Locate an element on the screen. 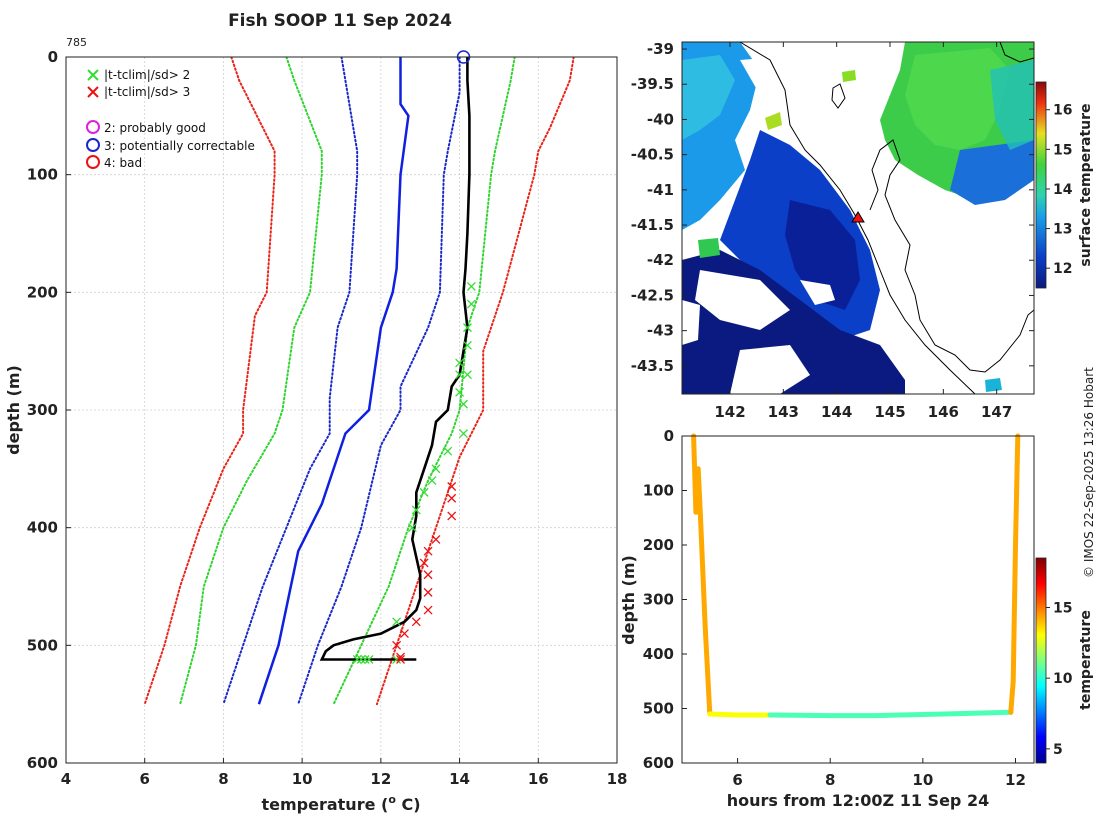 This screenshot has height=820, width=1100. time-ylabel: depth (m) is located at coordinates (628, 600).